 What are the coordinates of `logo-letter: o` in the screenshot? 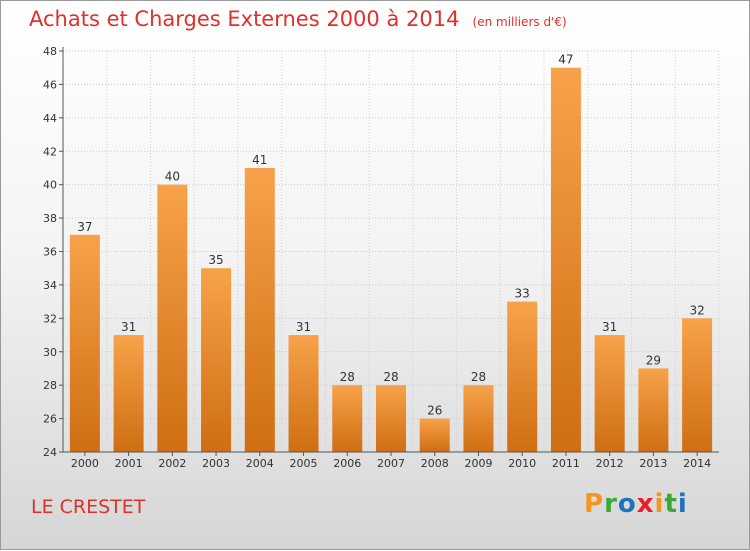 It's located at (627, 504).